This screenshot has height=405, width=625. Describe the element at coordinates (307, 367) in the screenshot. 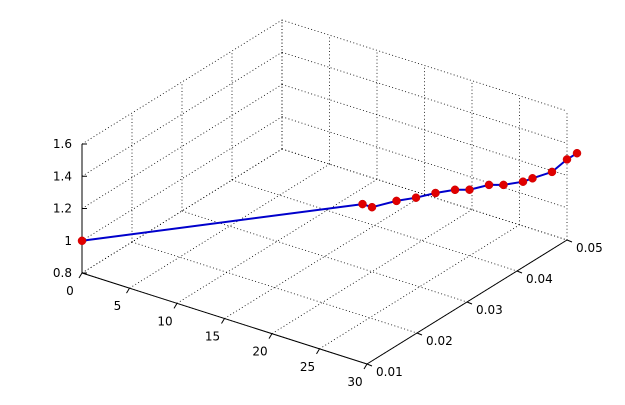

I see `x-tick-label: 25` at that location.